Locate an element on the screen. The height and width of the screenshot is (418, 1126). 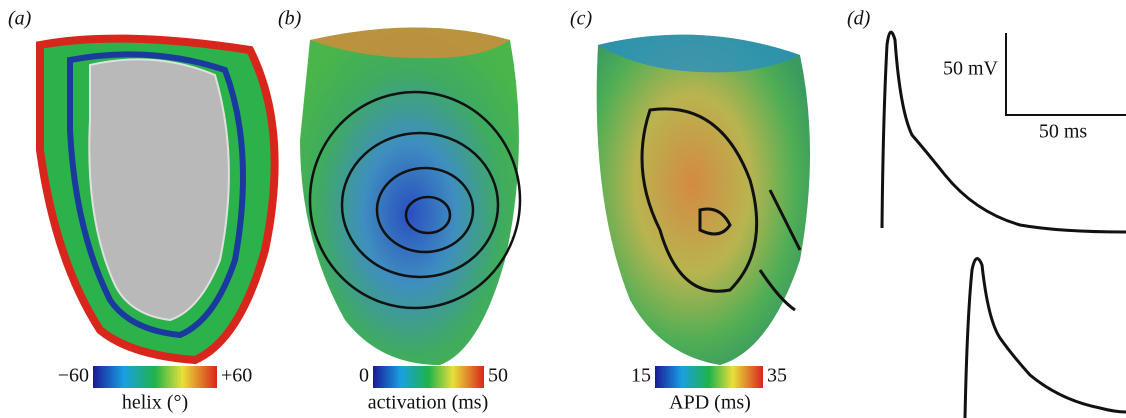
colorbar-label: APD (ms) is located at coordinates (710, 403).